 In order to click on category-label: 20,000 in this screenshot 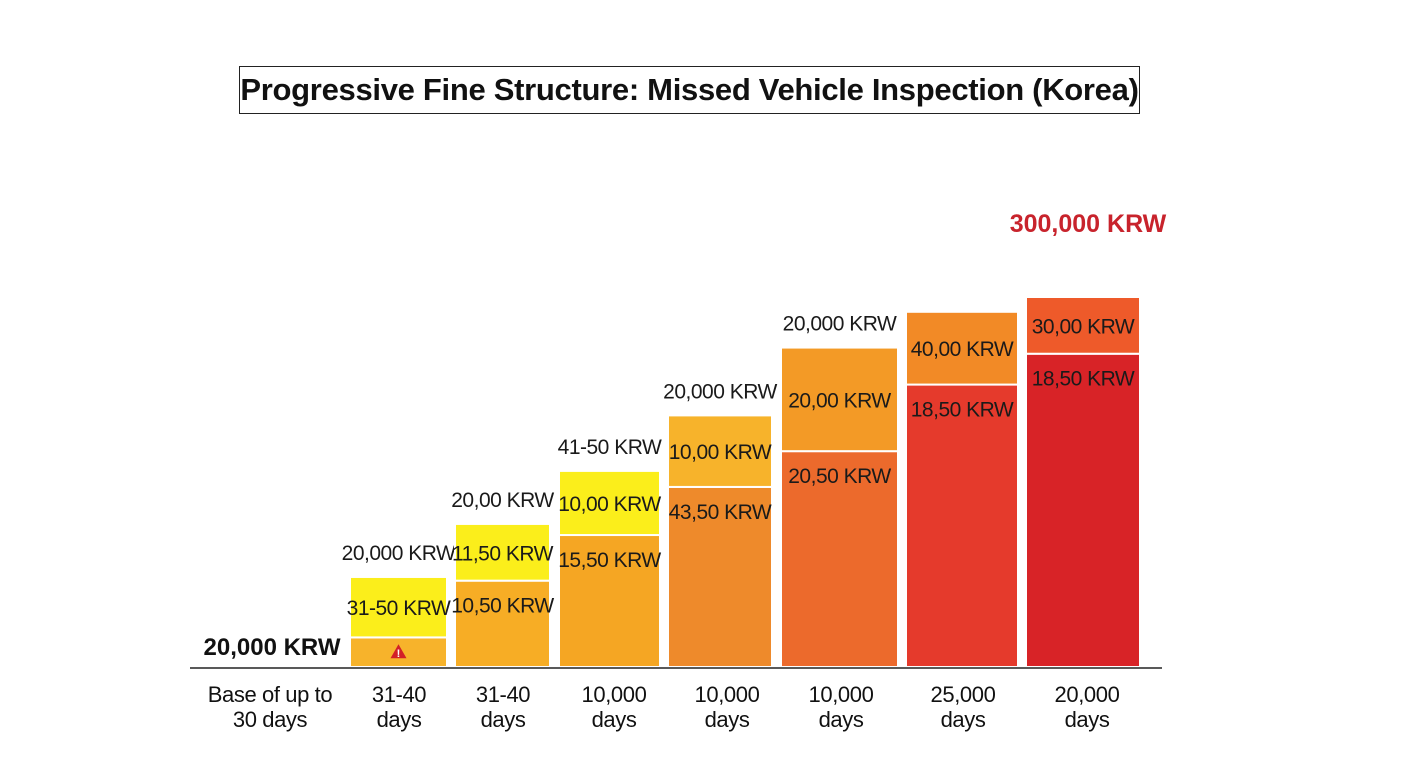, I will do `click(1087, 694)`.